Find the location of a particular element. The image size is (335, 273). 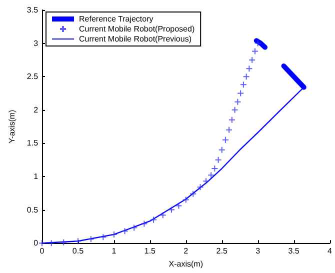

x-tick-label: 0.5 is located at coordinates (78, 251).